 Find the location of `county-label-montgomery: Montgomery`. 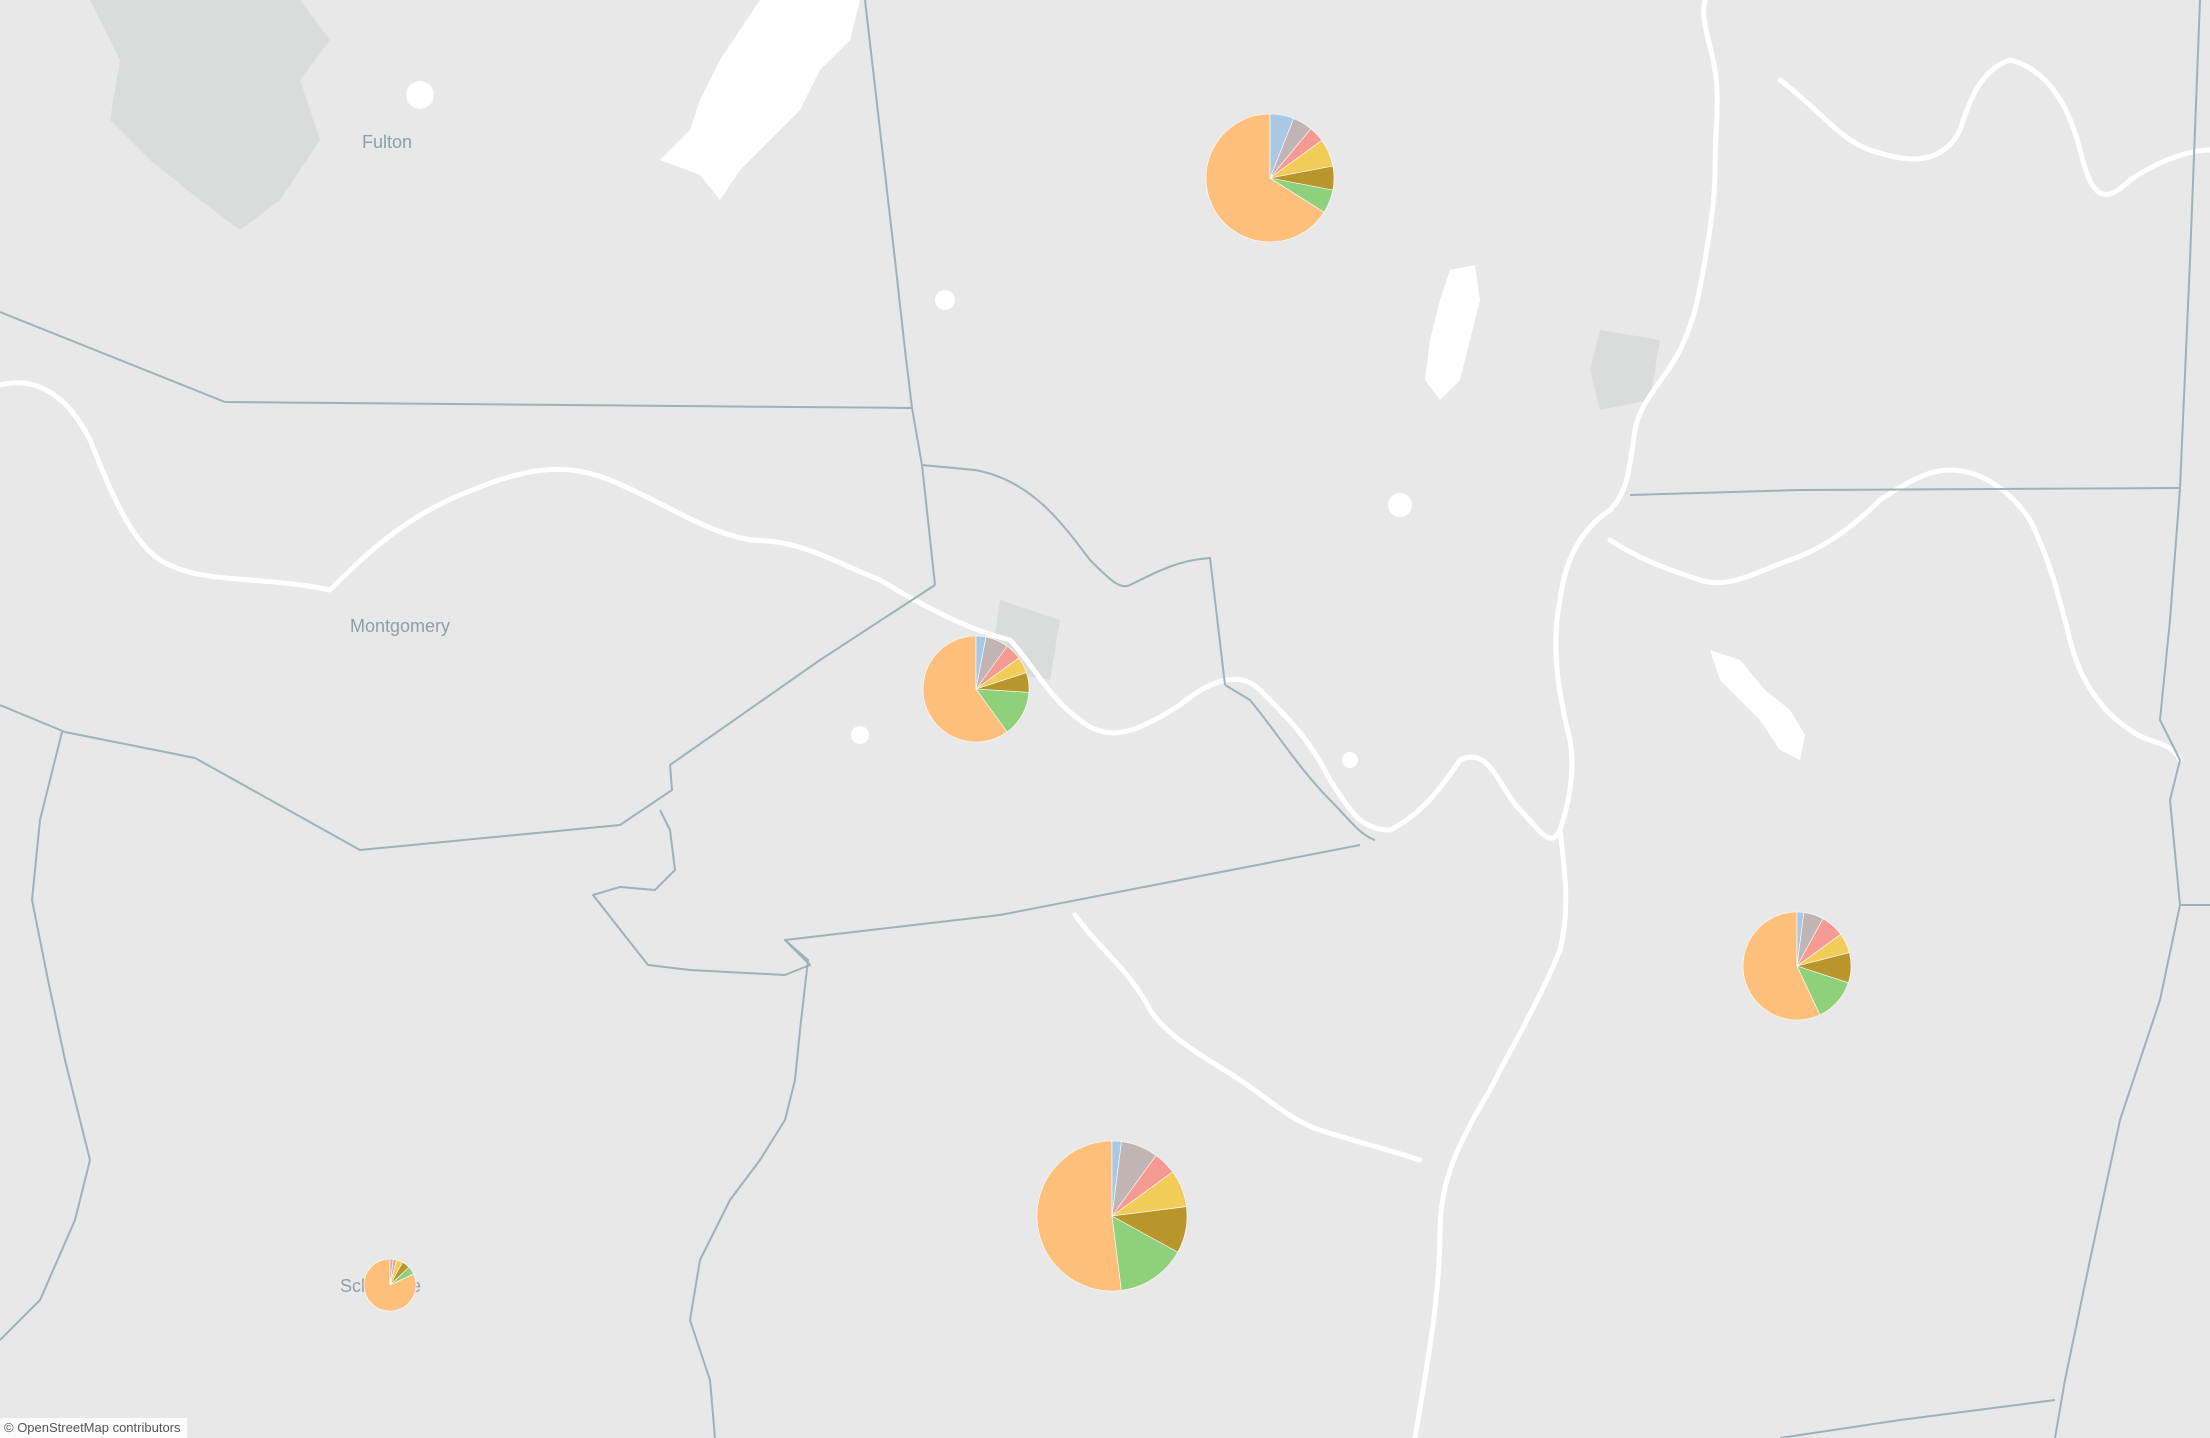

county-label-montgomery: Montgomery is located at coordinates (400, 626).